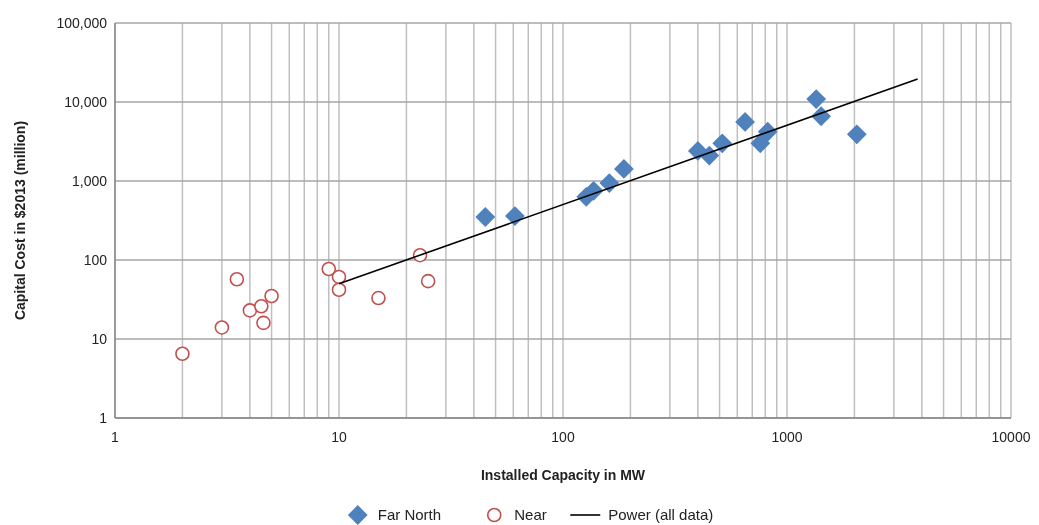 This screenshot has height=525, width=1039. Describe the element at coordinates (563, 437) in the screenshot. I see `x-tick-label: 100` at that location.